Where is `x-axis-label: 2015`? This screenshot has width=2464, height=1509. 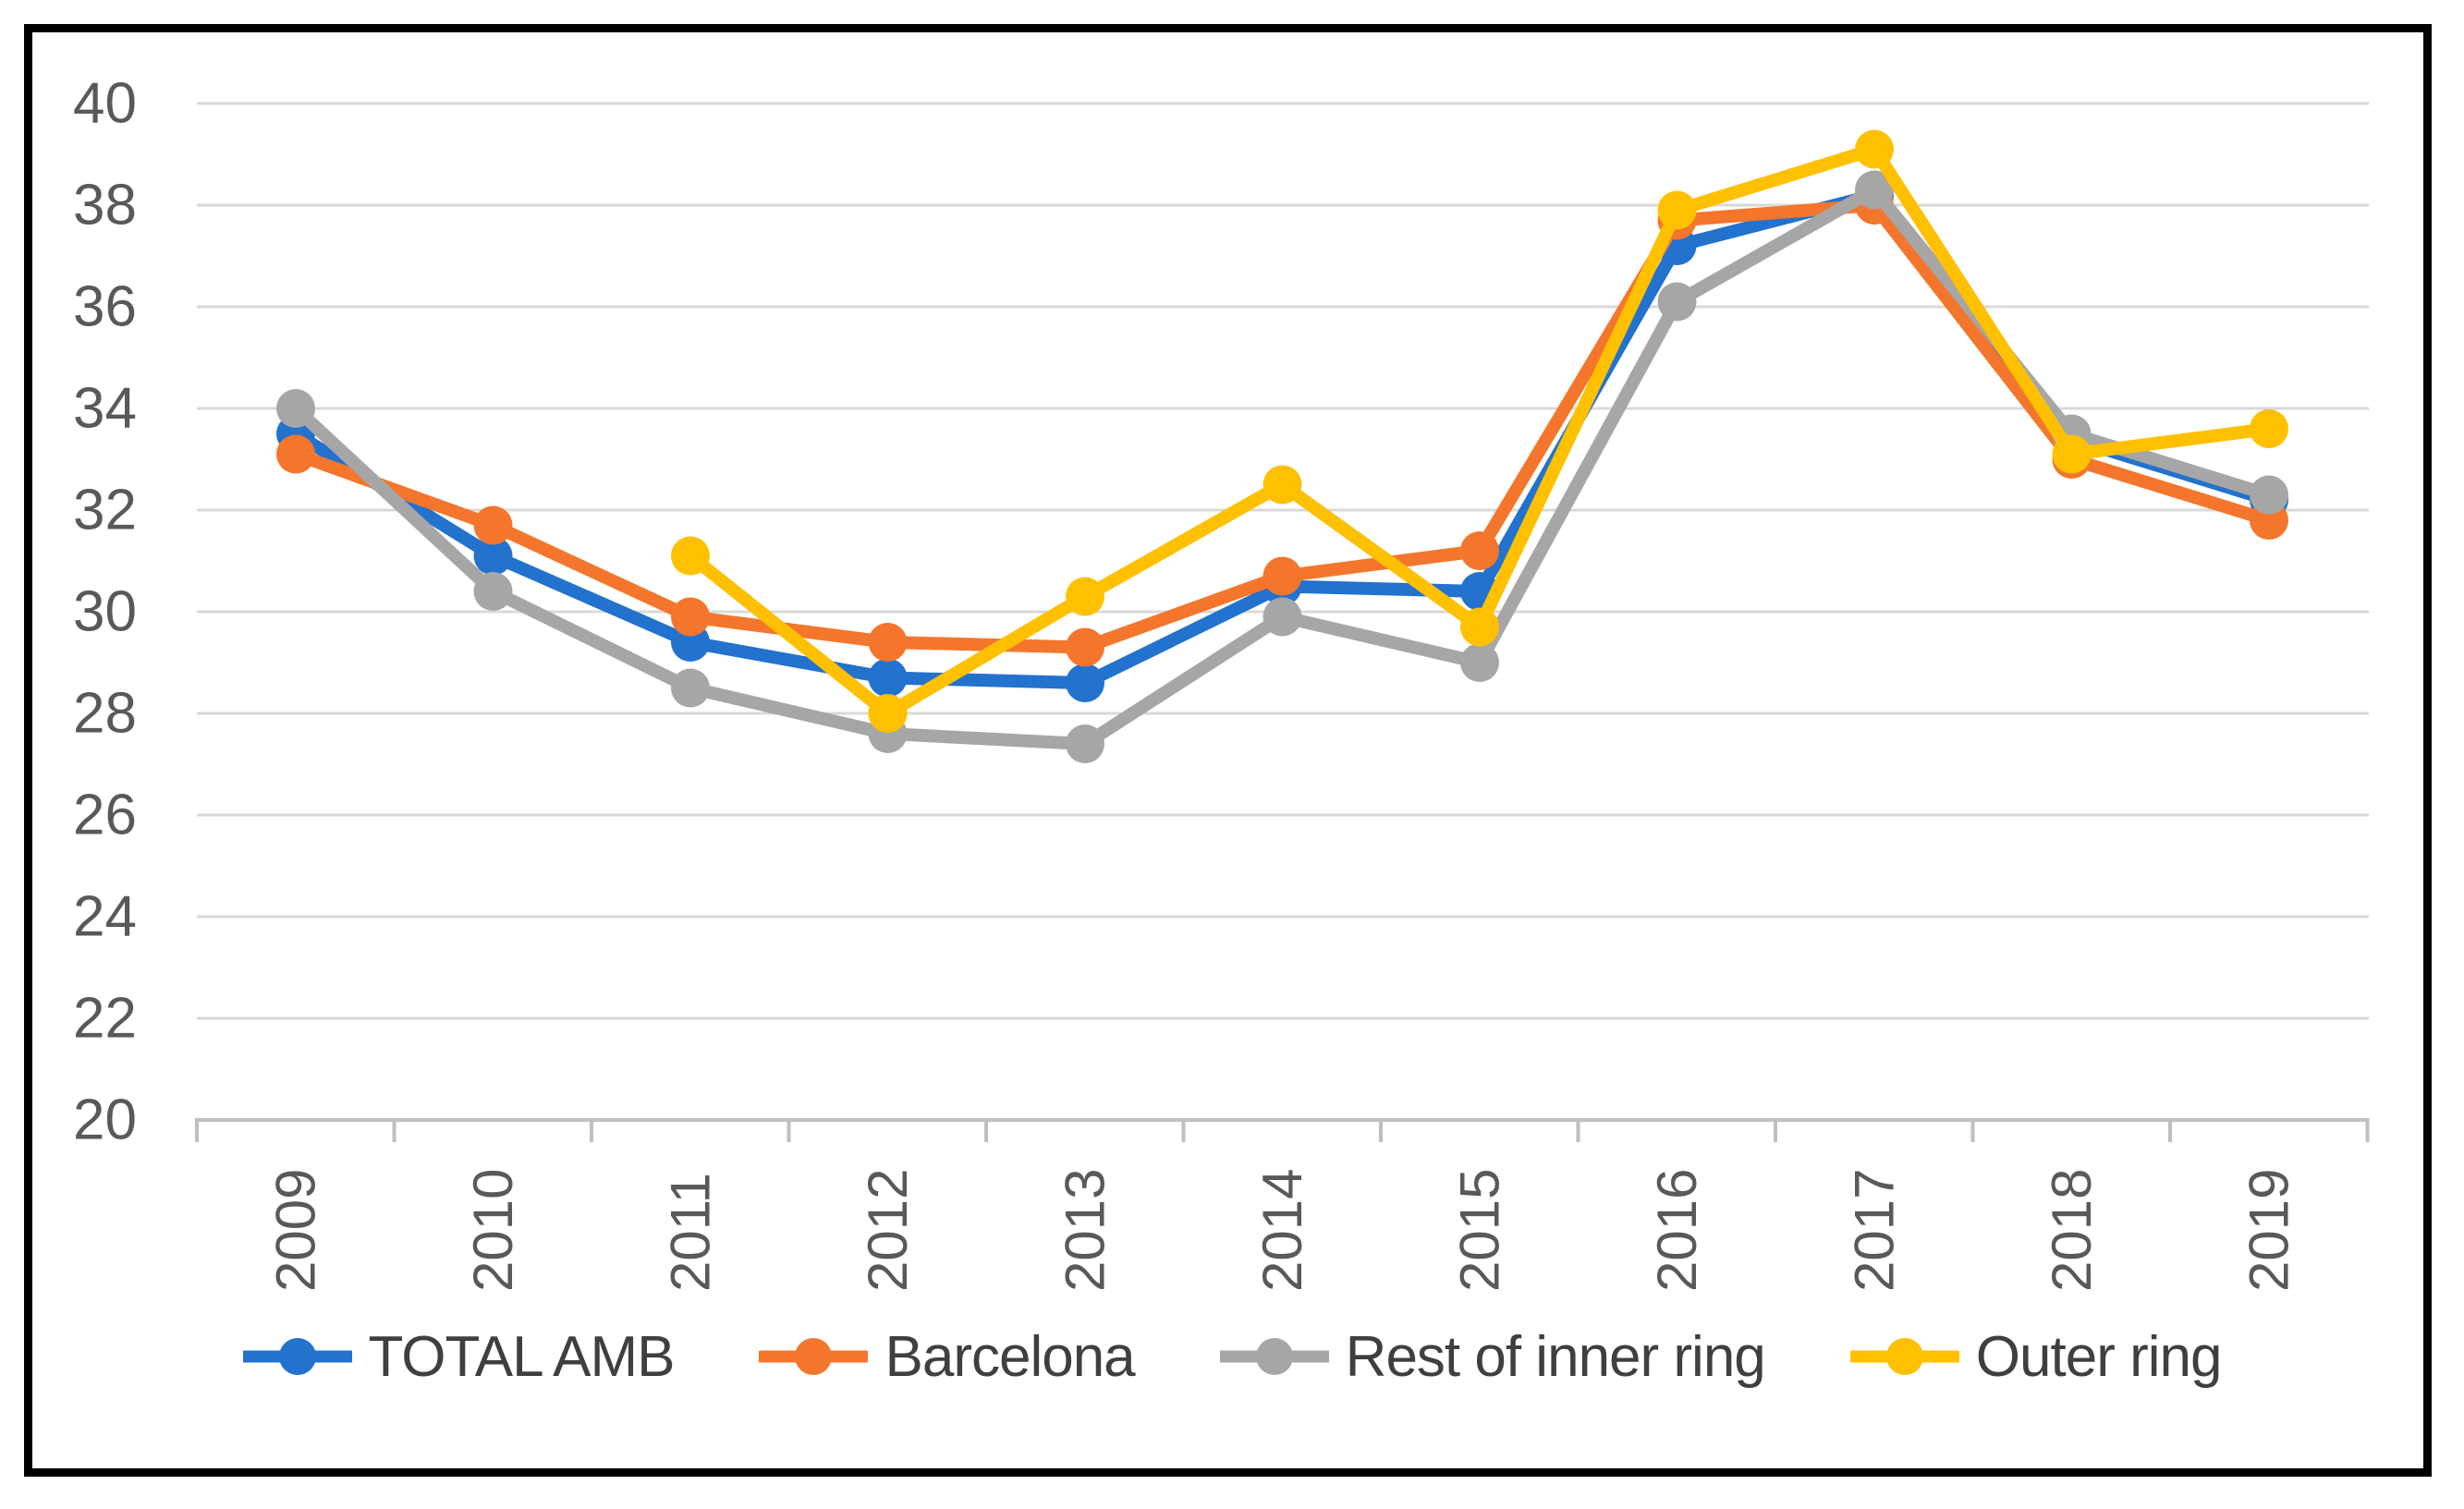 x-axis-label: 2015 is located at coordinates (1480, 1230).